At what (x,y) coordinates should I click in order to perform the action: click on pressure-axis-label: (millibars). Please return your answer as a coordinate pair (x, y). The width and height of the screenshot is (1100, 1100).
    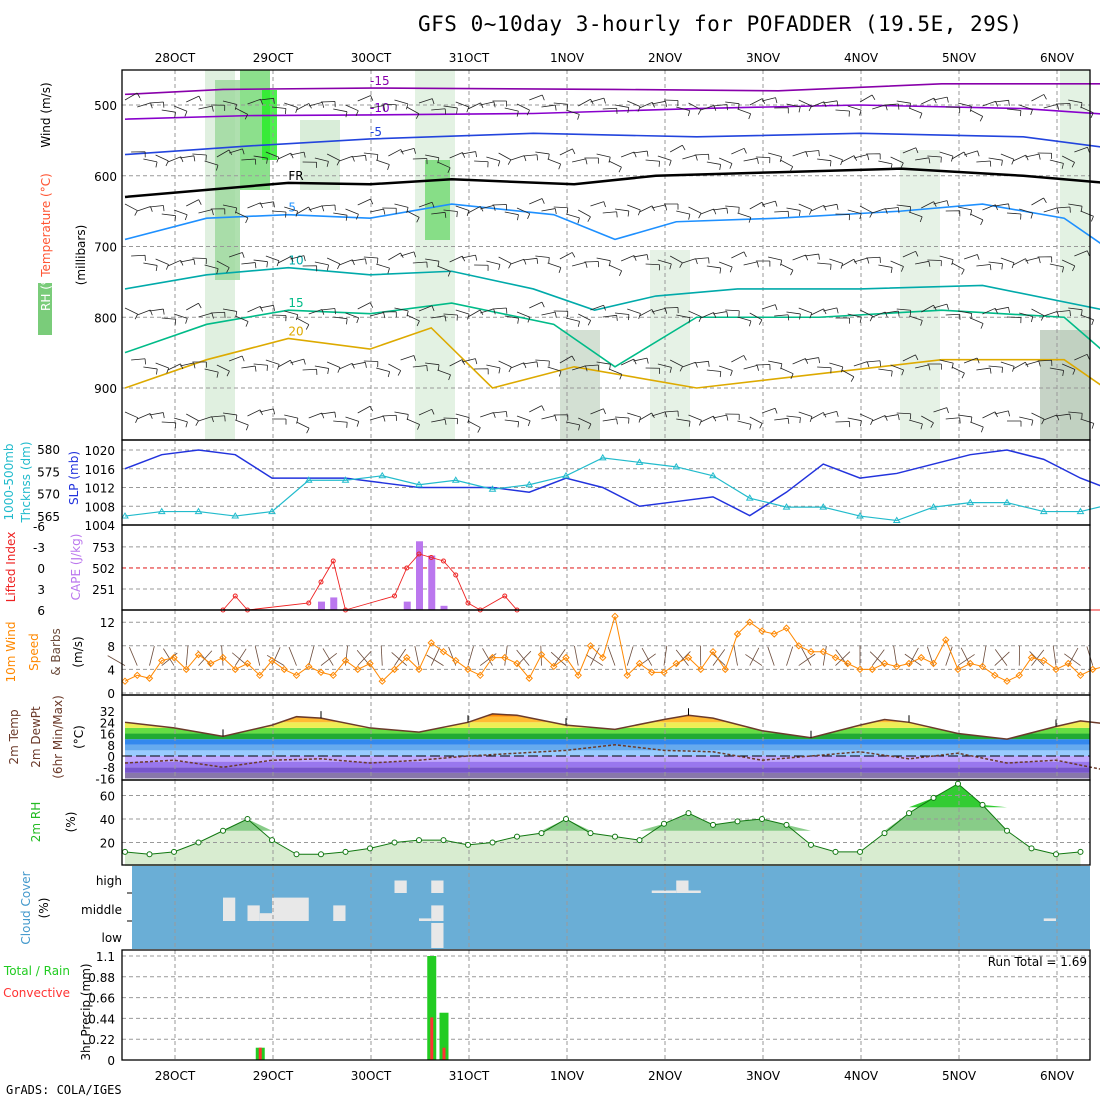
    Looking at the image, I should click on (81, 255).